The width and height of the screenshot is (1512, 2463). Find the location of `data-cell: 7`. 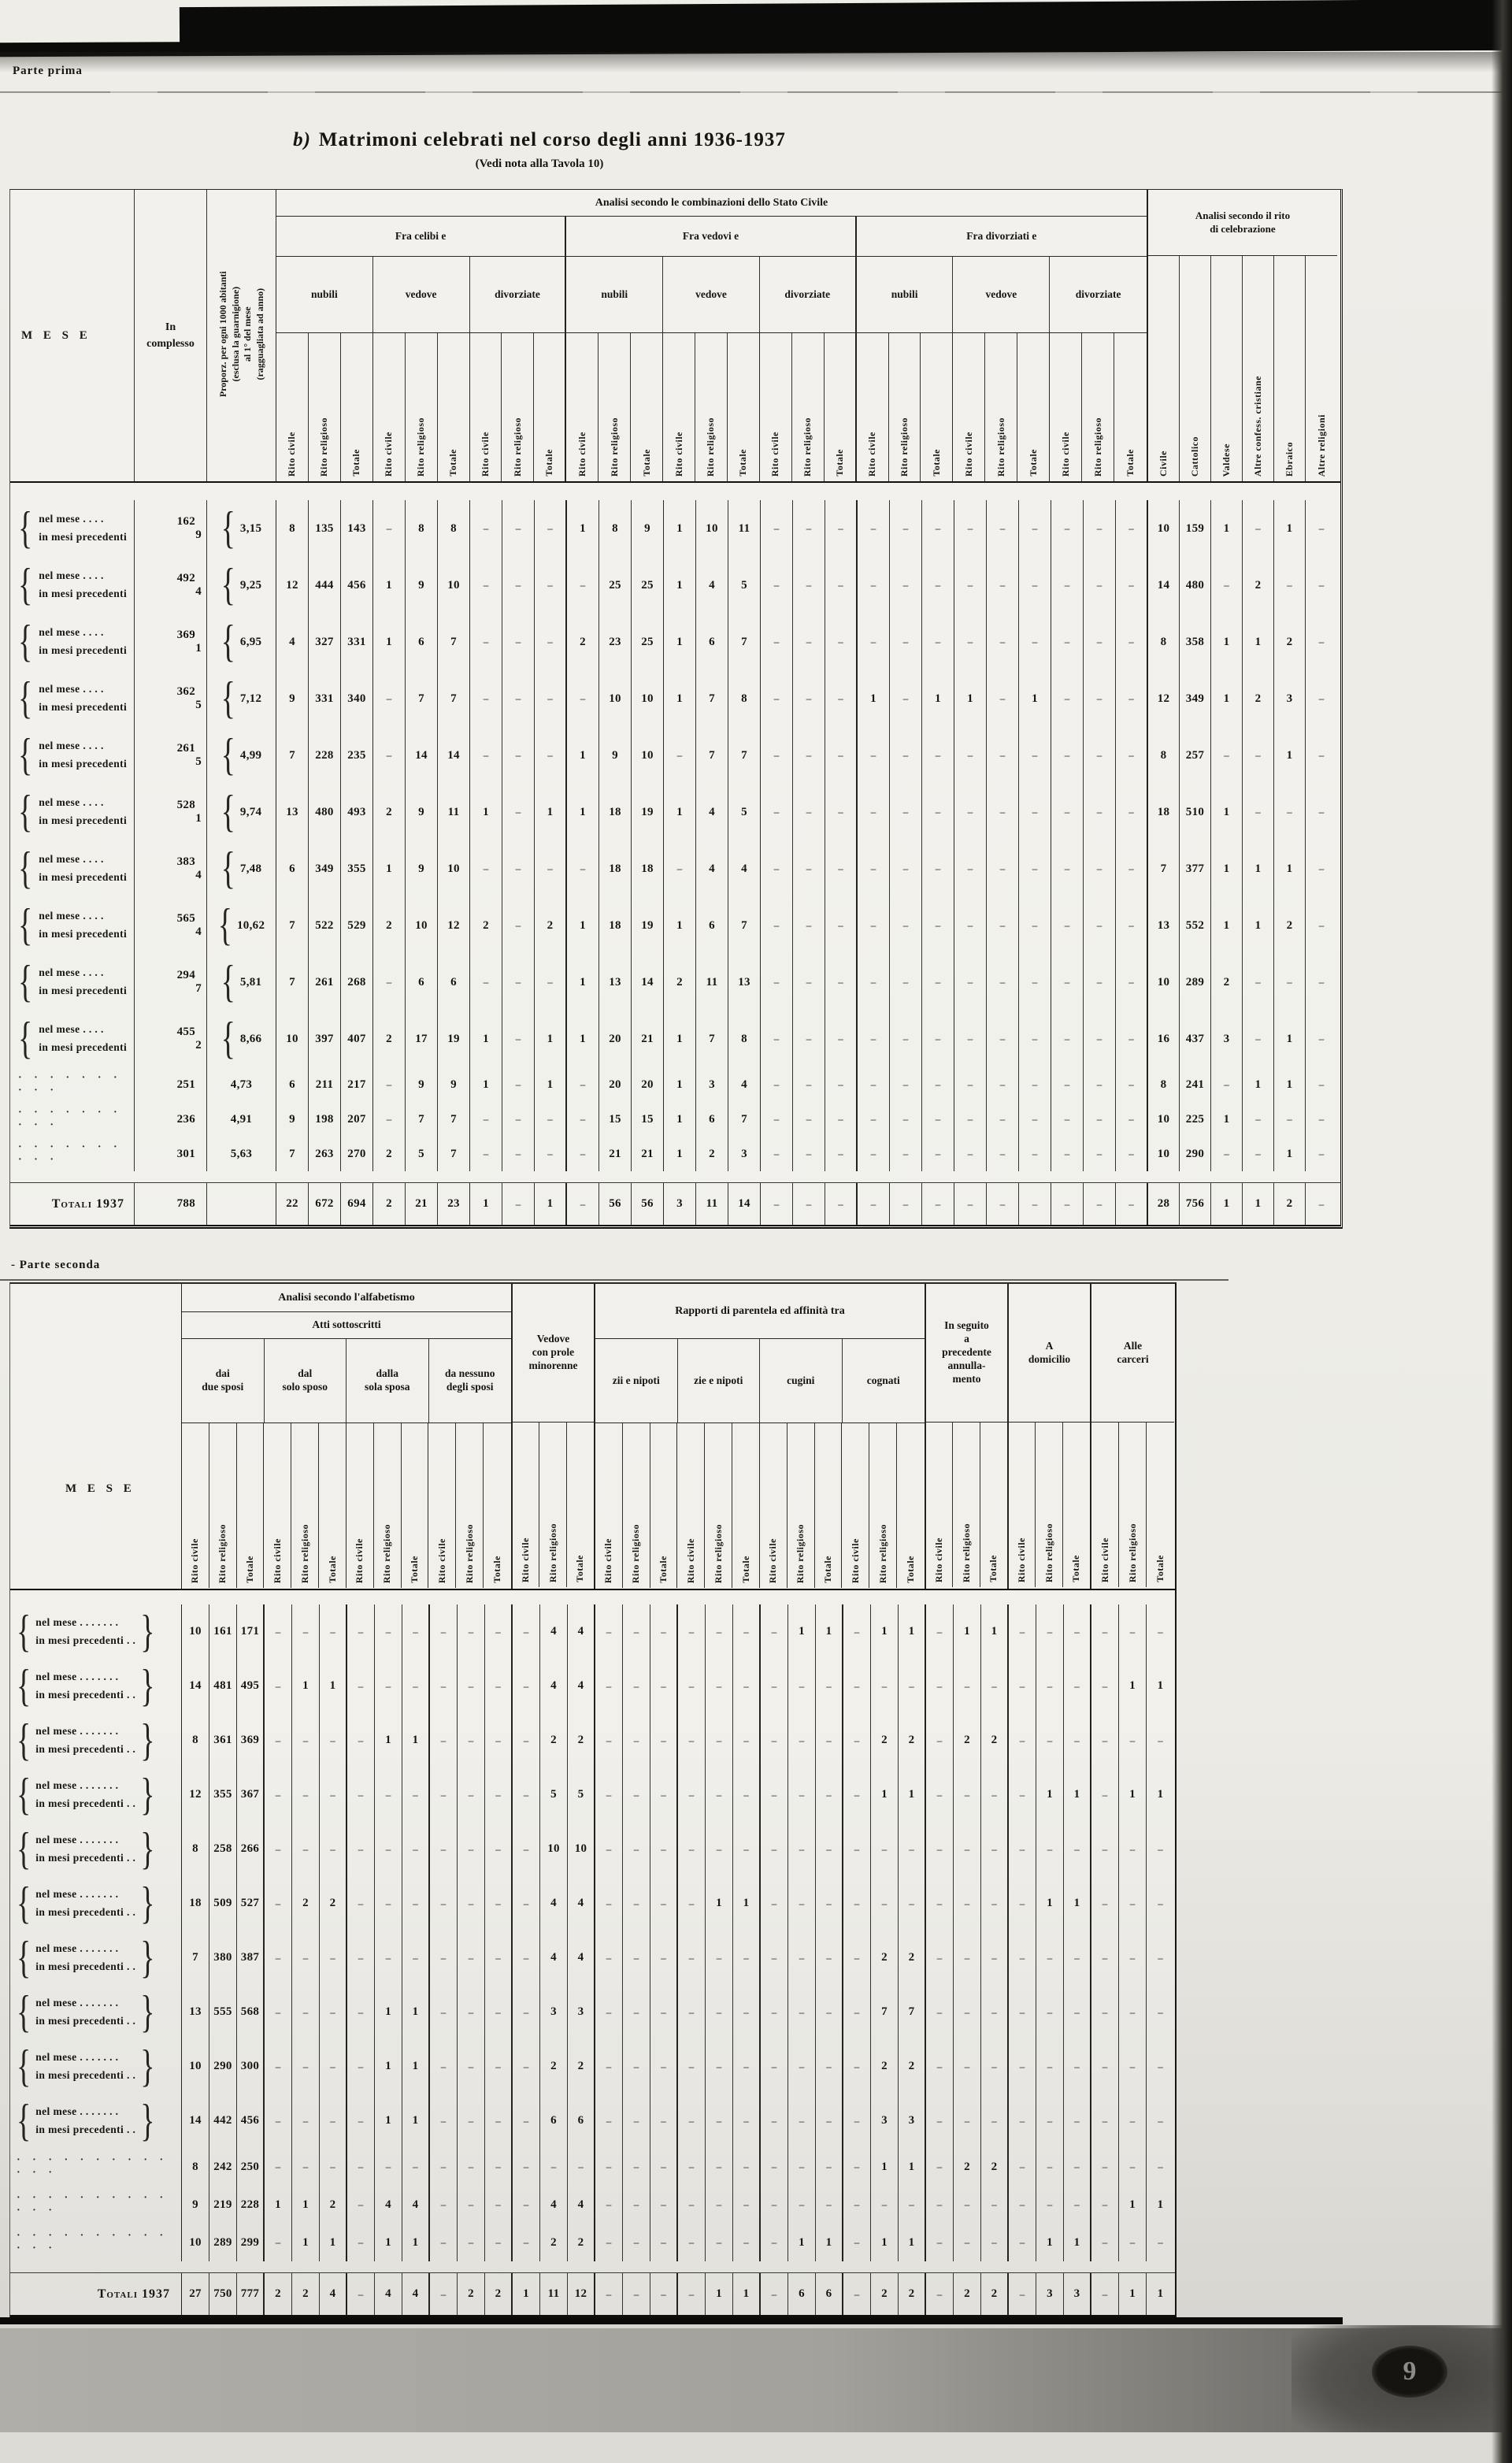

data-cell: 7 is located at coordinates (912, 2012).